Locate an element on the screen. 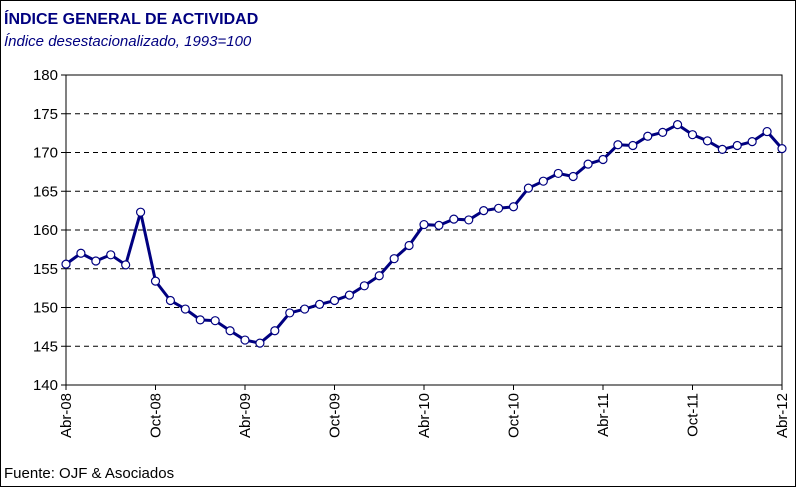  source: Fuente: OJF & Asociados is located at coordinates (89, 473).